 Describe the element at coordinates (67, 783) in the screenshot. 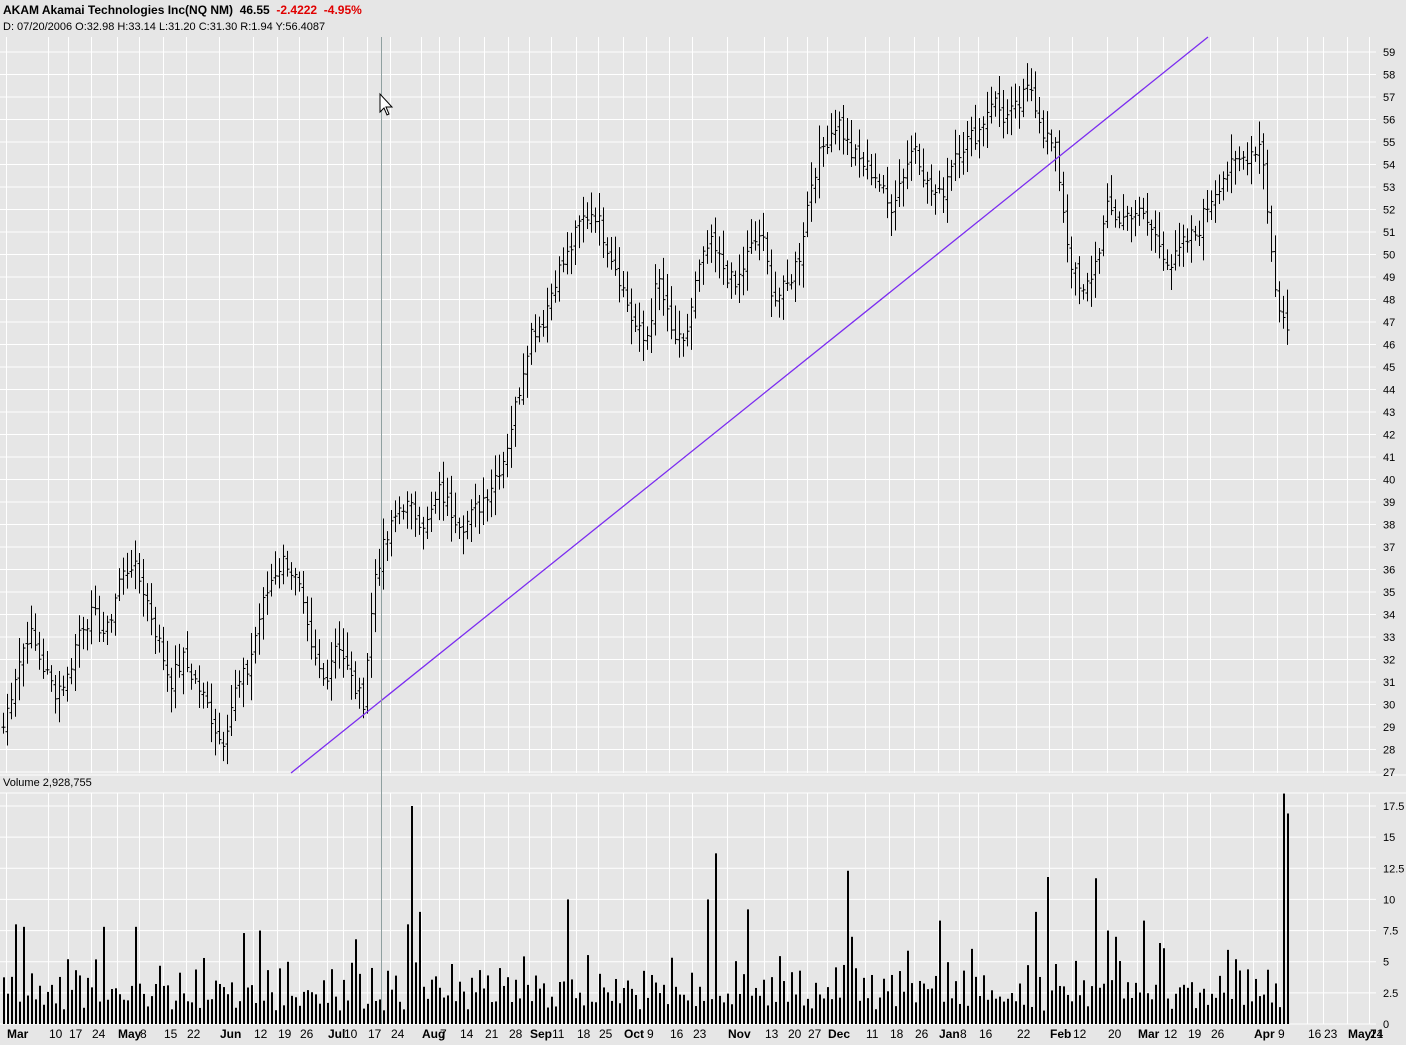

I see `volume-last-value: 2,928,755` at that location.